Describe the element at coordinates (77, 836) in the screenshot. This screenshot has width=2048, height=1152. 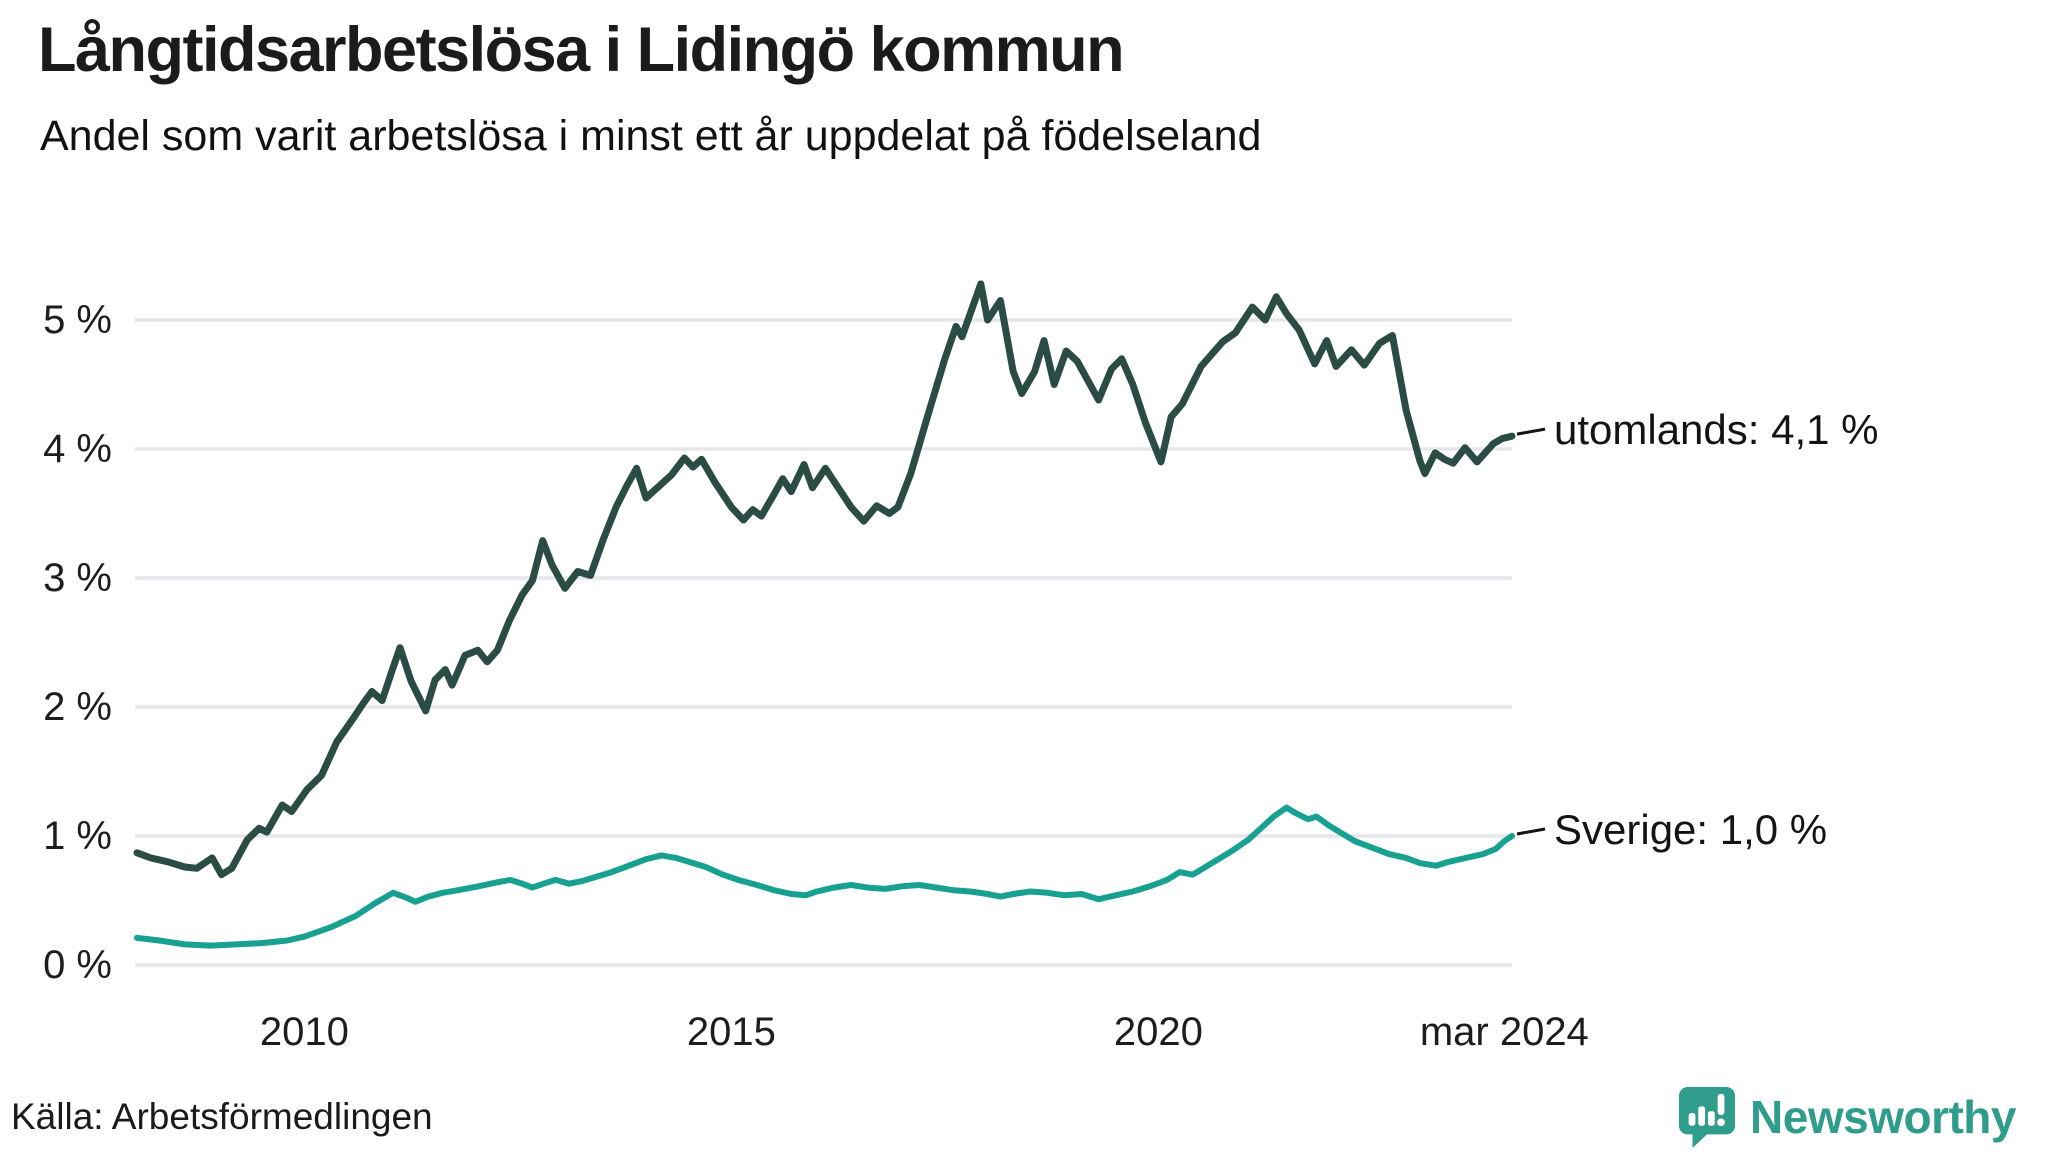
I see `y-tick-label-1: 1 %` at that location.